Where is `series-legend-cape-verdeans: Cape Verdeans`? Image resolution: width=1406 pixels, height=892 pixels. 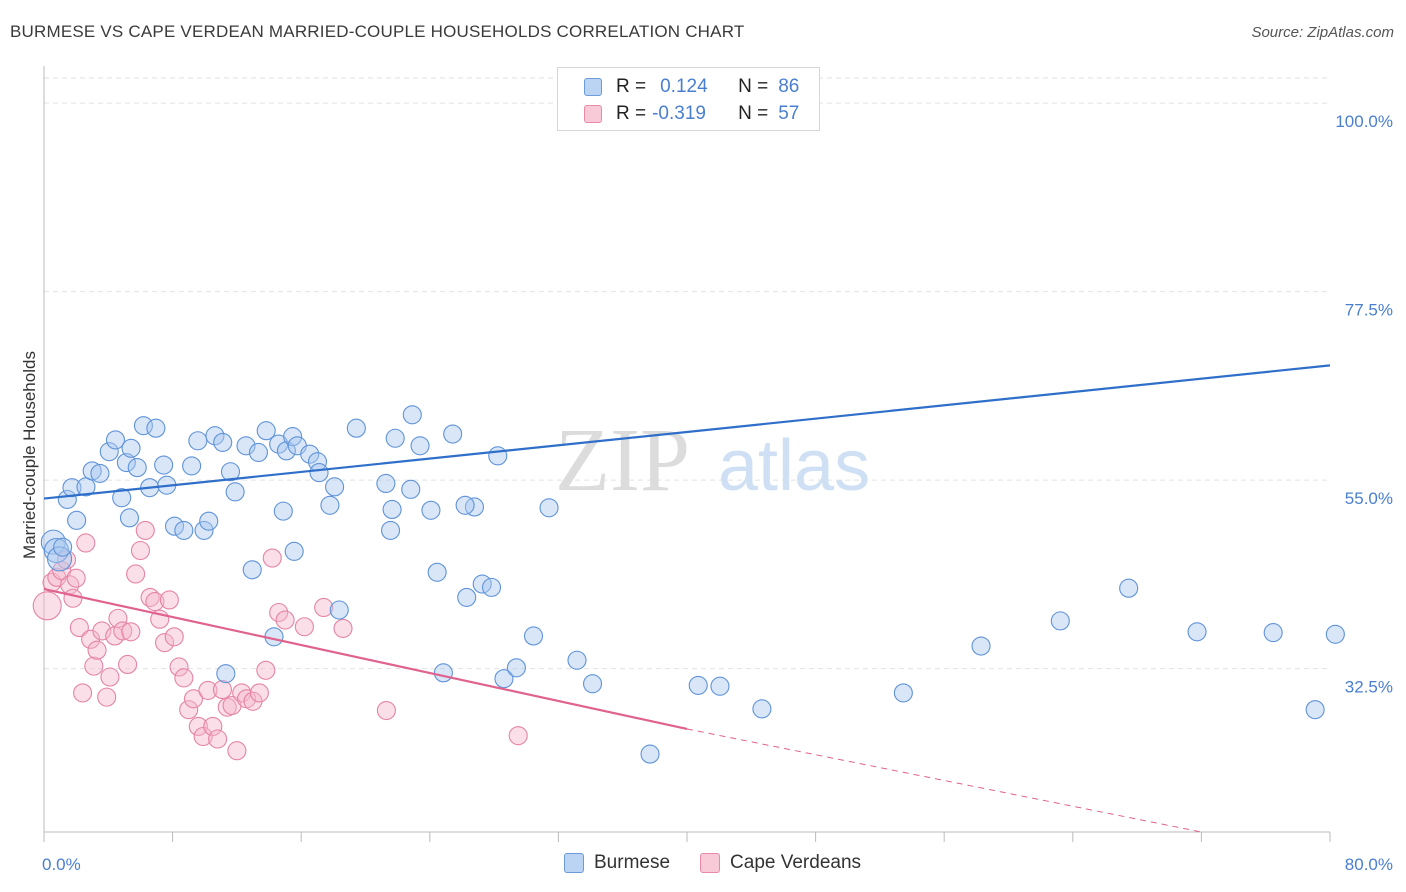 series-legend-cape-verdeans: Cape Verdeans is located at coordinates (780, 863).